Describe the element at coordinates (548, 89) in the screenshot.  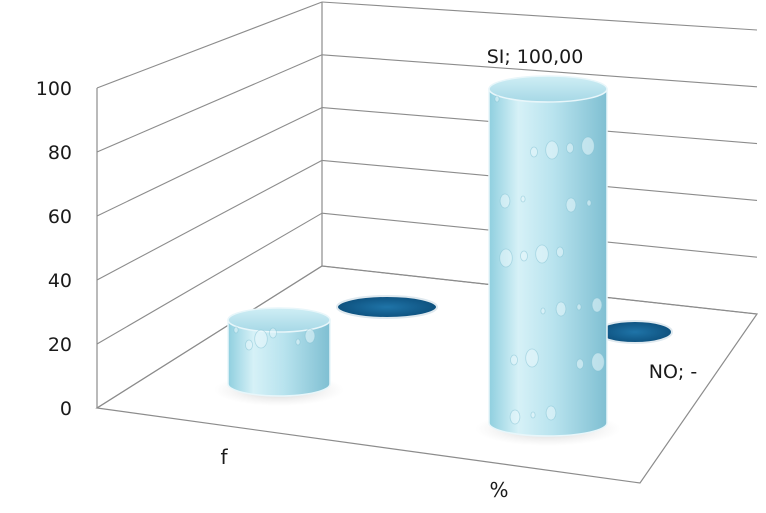
I see `bar-1-series-0-top` at that location.